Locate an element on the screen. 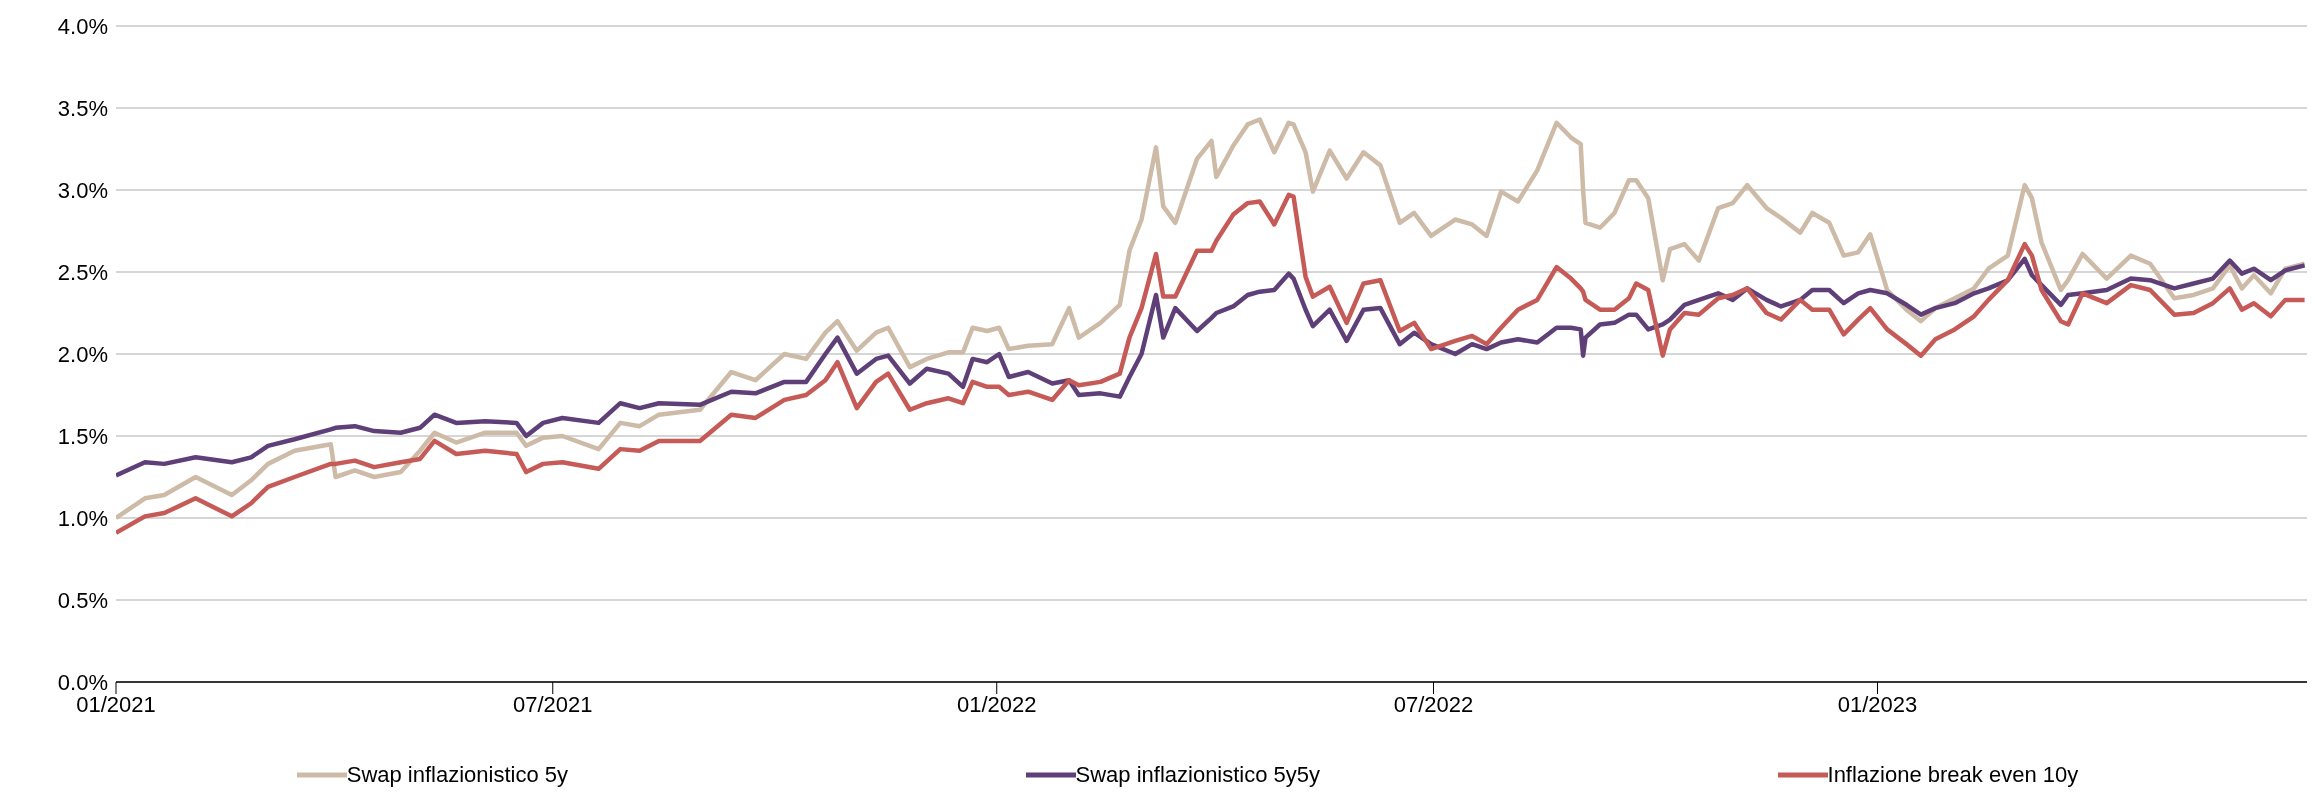 The image size is (2315, 806). y-tick-label: 0.5% is located at coordinates (82, 600).